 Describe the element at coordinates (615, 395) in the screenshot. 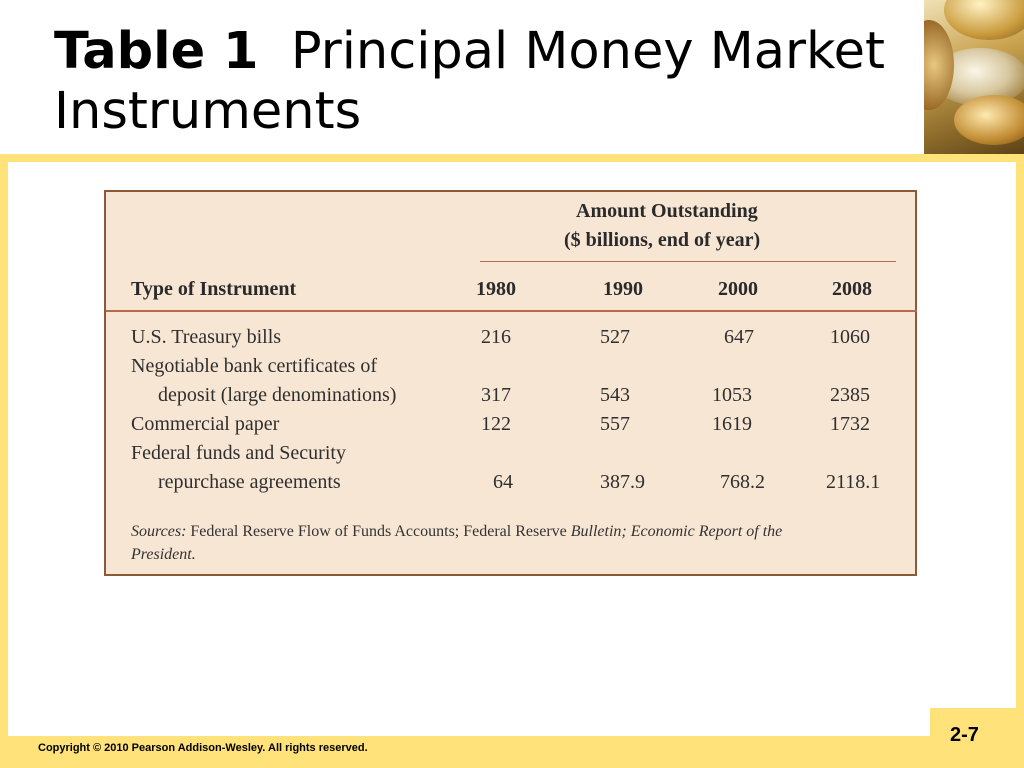

I see `row-value: 543` at that location.